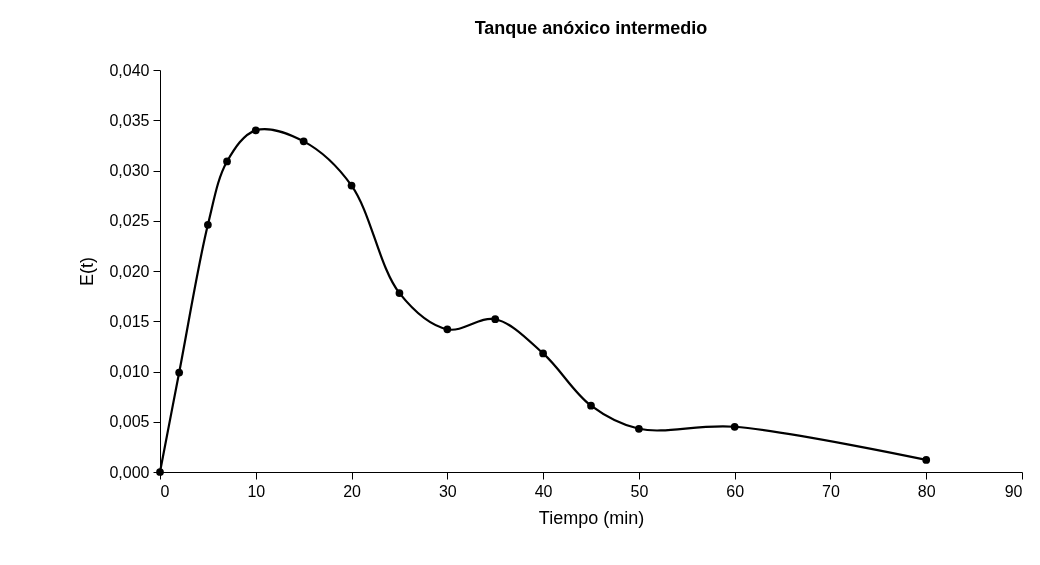  Describe the element at coordinates (129, 221) in the screenshot. I see `y-tick-label: 0,025` at that location.